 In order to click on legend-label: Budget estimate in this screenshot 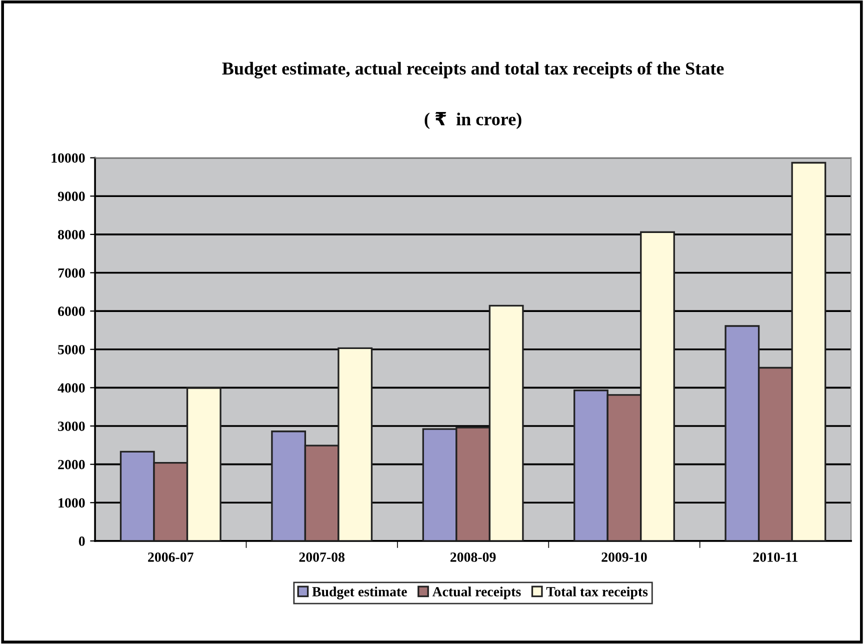, I will do `click(359, 593)`.